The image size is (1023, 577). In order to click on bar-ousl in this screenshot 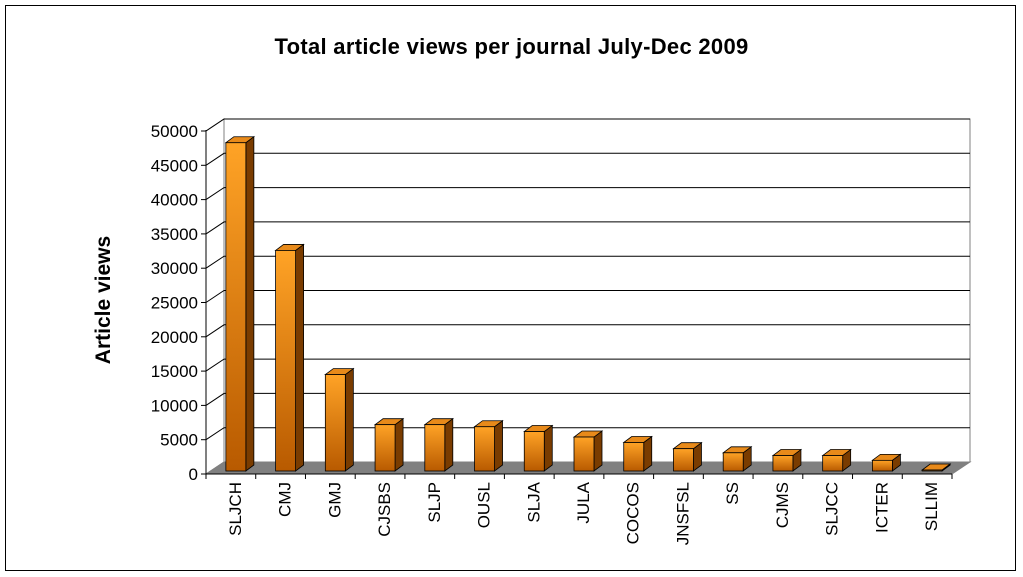, I will do `click(488, 445)`.